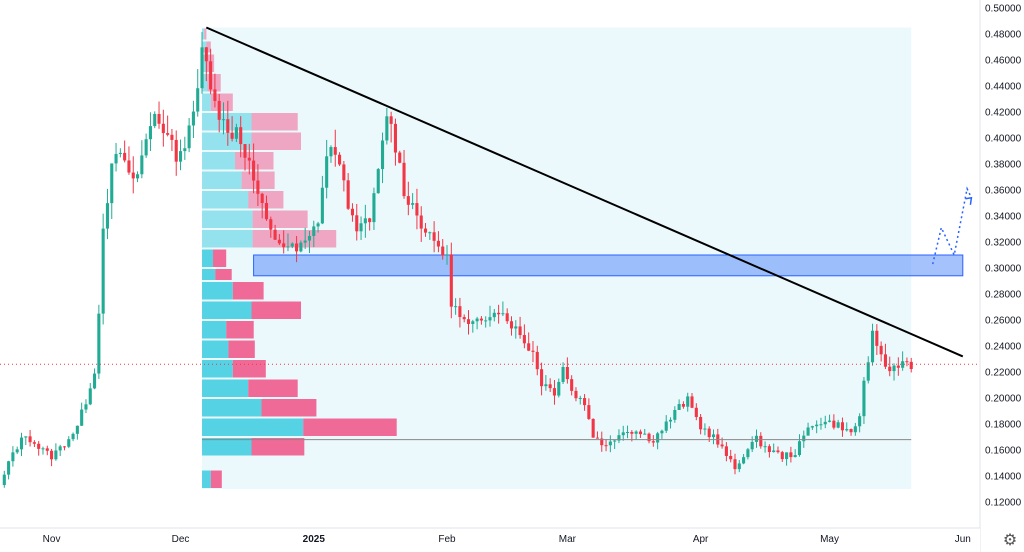  I want to click on y-tick-label: 0.20000, so click(1003, 399).